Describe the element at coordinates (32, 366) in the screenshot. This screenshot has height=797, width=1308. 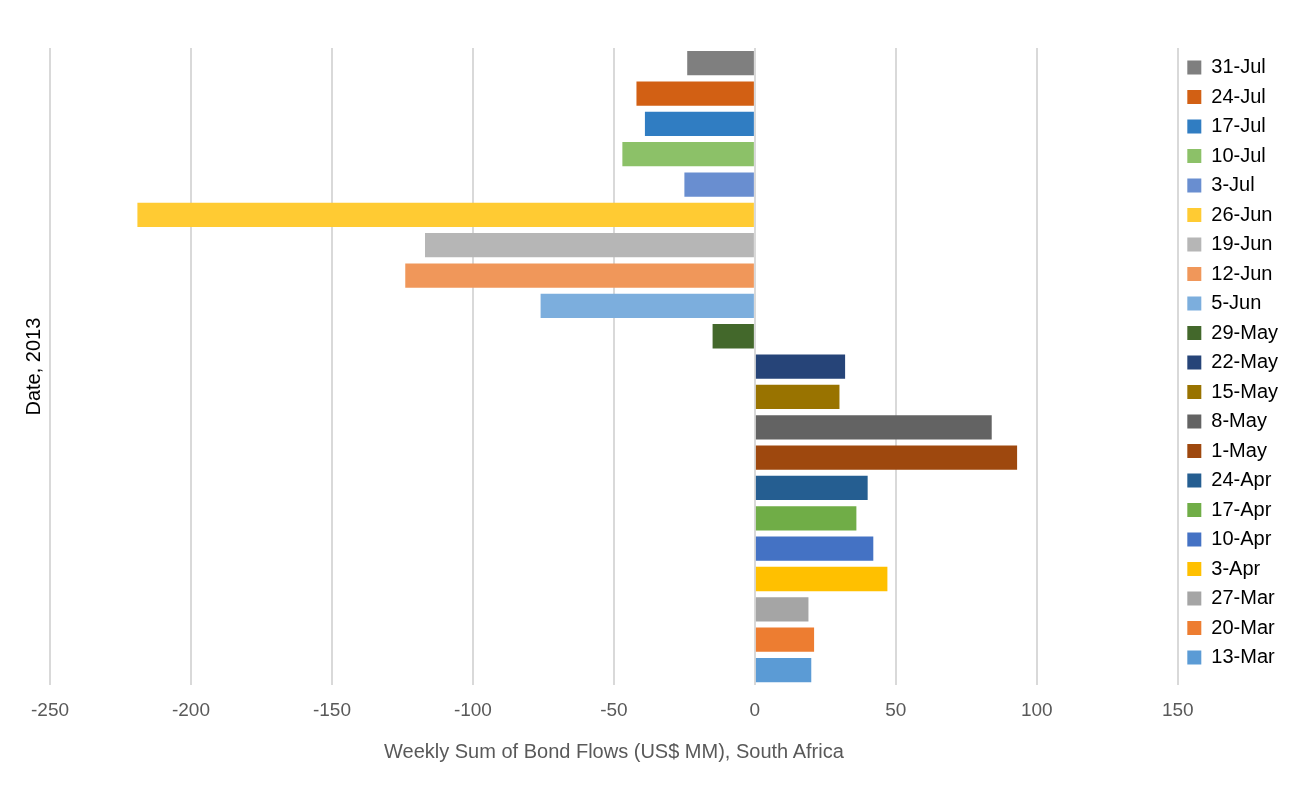
I see `y-axis-title: Date, 2013` at that location.